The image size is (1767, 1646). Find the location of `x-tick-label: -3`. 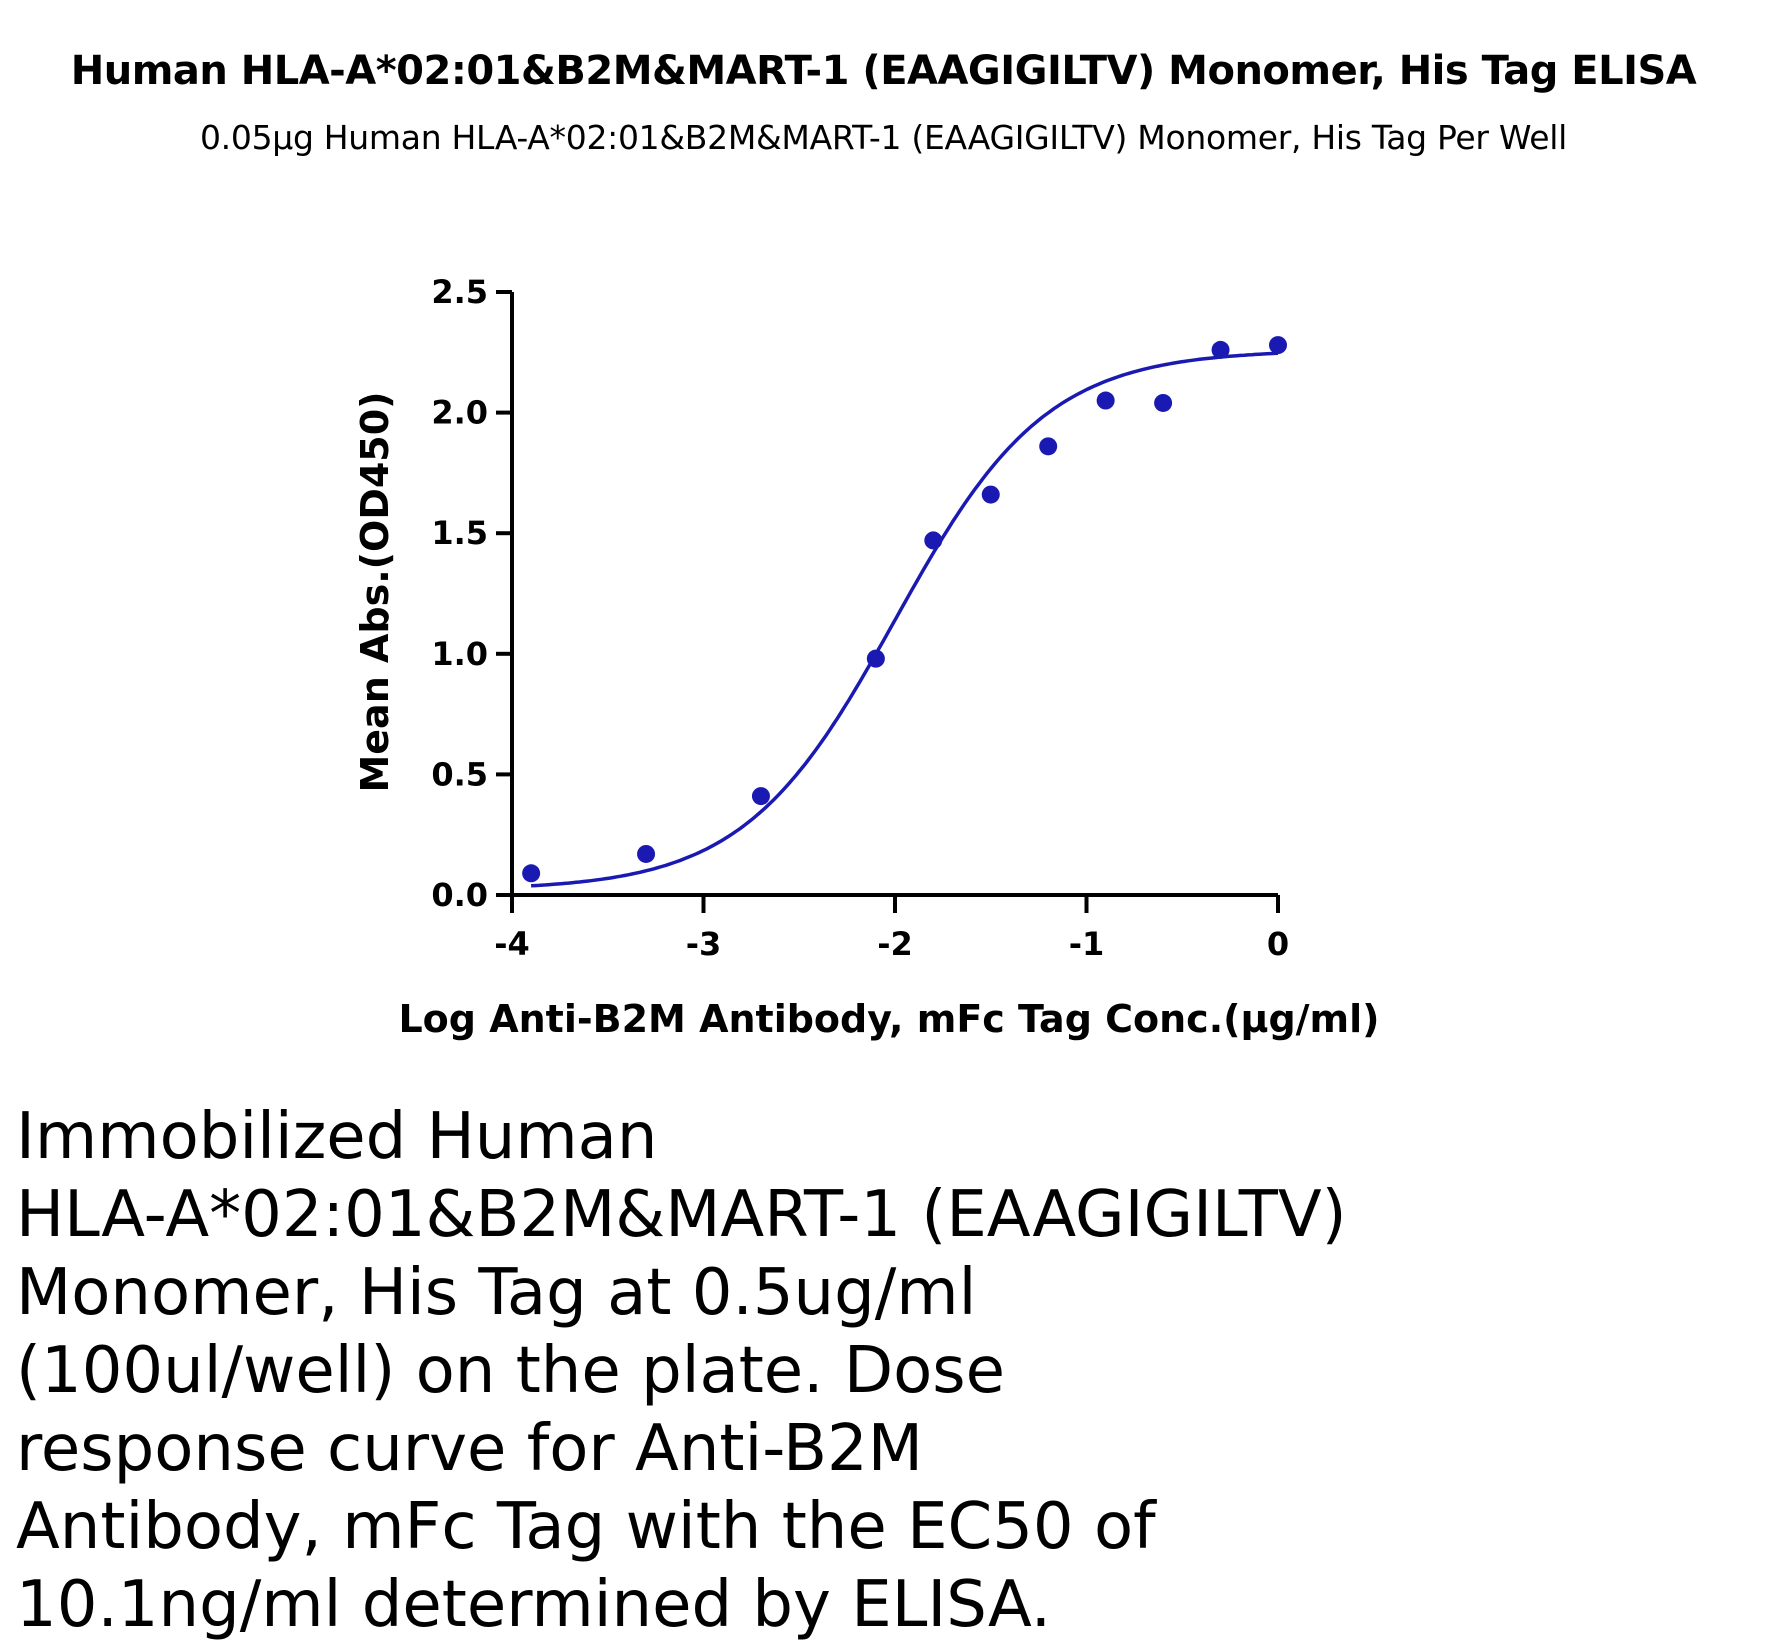

x-tick-label: -3 is located at coordinates (704, 944).